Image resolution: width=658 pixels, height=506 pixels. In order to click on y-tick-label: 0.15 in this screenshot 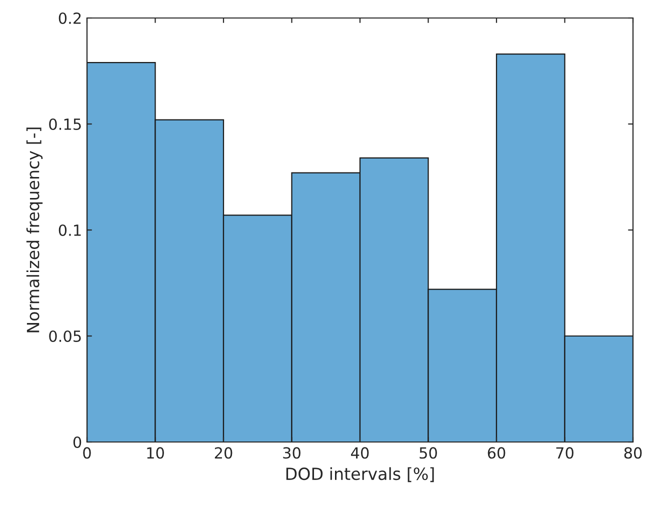, I will do `click(65, 124)`.